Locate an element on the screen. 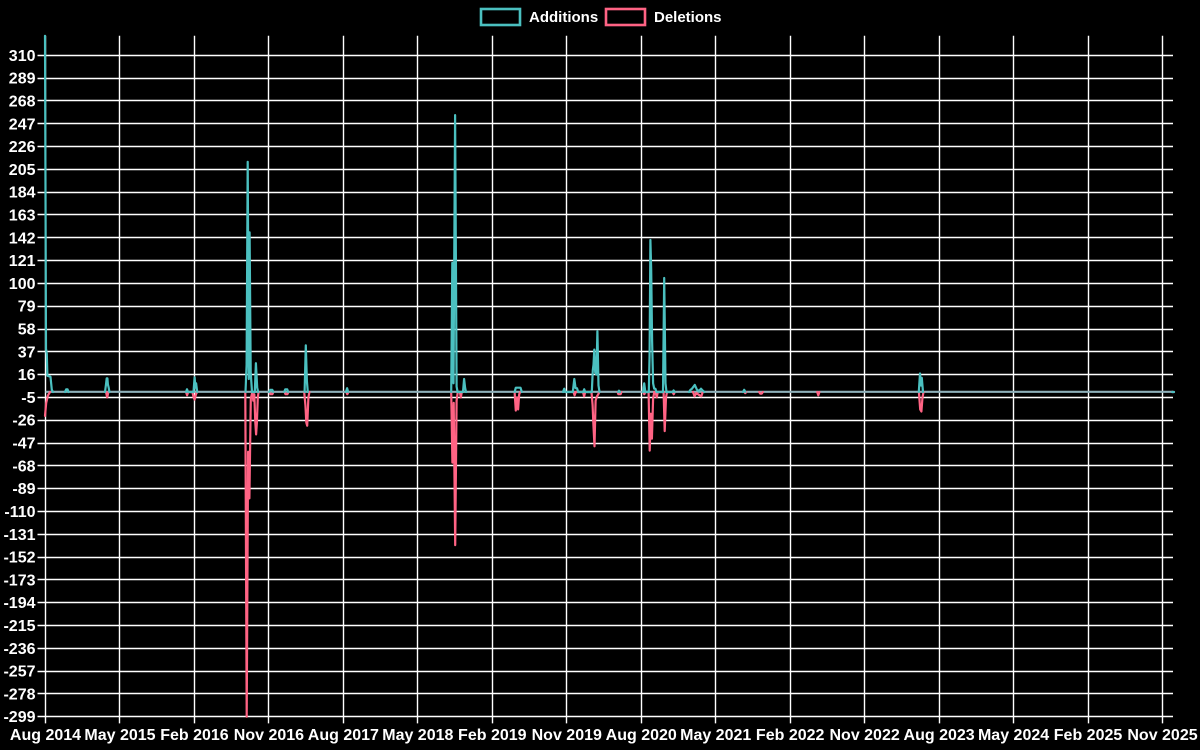 Image resolution: width=1200 pixels, height=750 pixels. svg-text: Deletions is located at coordinates (688, 17).